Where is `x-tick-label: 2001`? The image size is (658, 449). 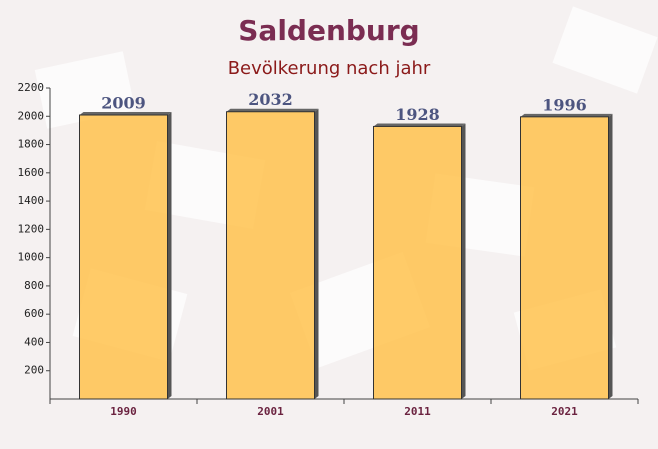
x-tick-label: 2001 is located at coordinates (270, 411).